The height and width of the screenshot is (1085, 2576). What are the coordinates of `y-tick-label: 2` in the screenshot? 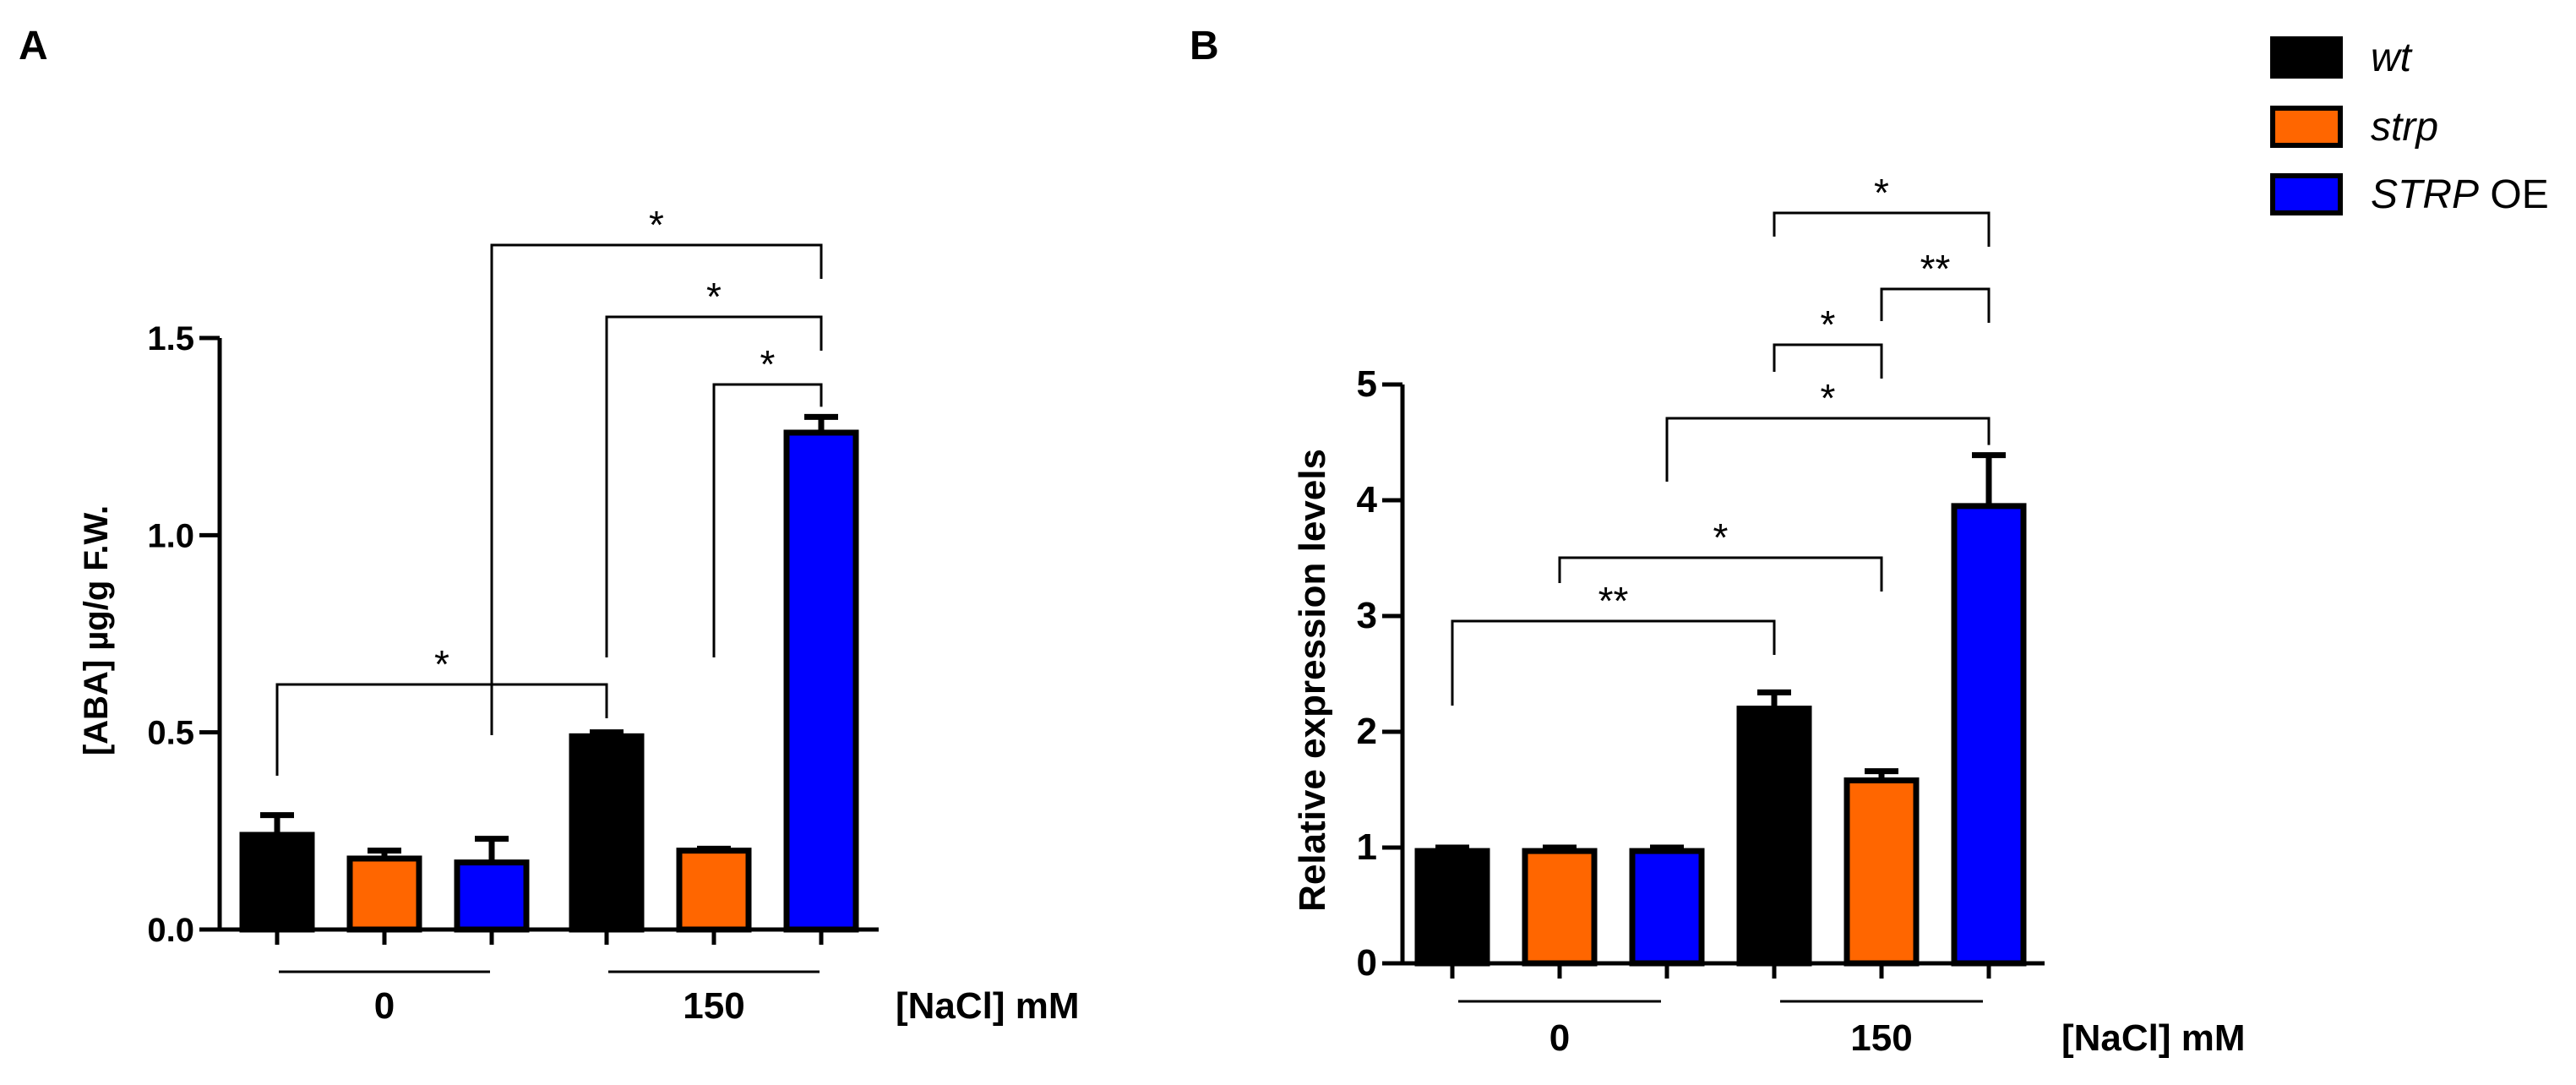 It's located at (1367, 731).